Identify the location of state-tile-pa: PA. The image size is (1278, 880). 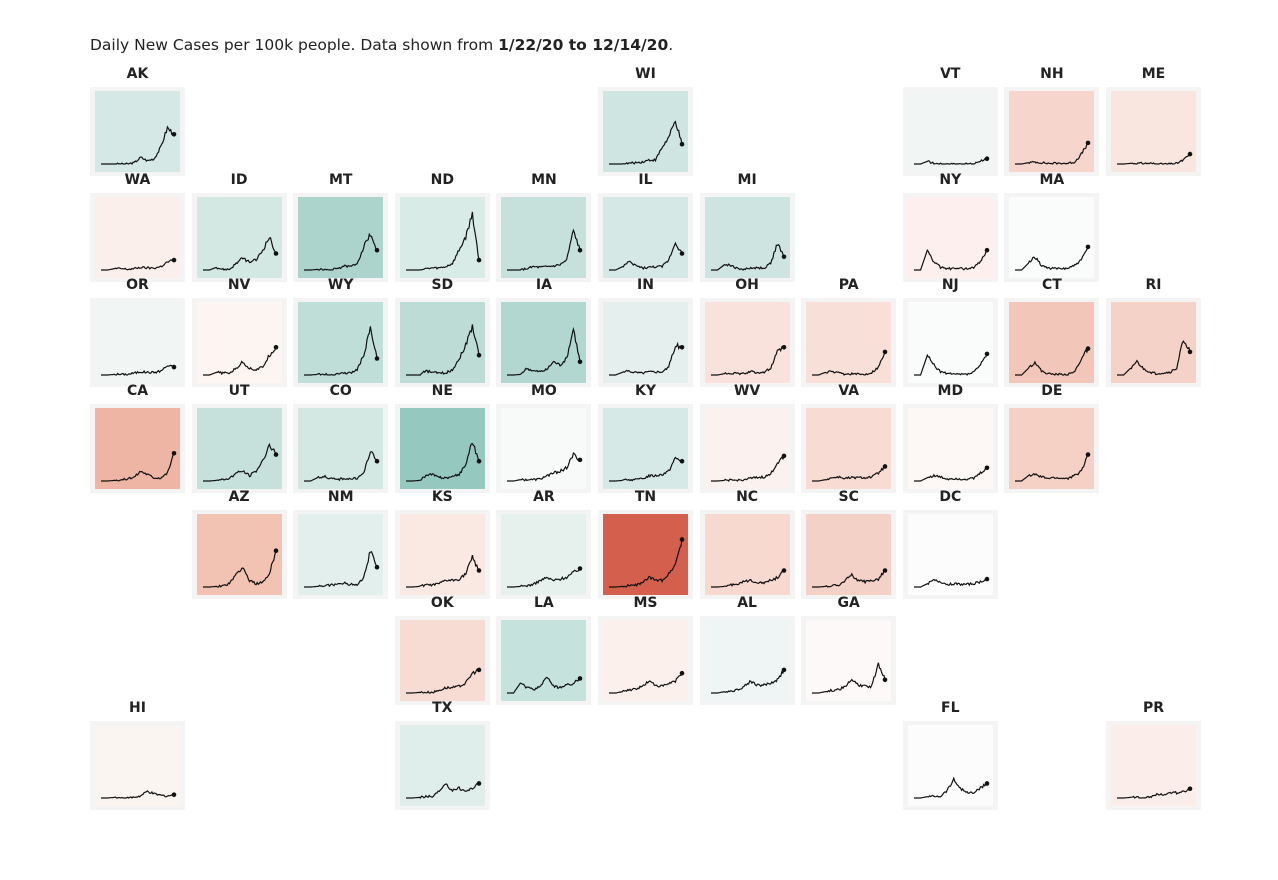
(849, 332).